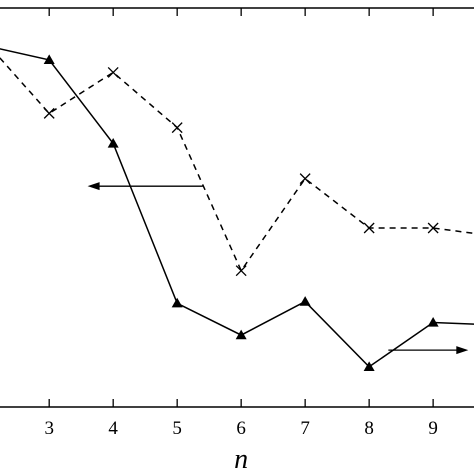 This screenshot has width=474, height=474. What do you see at coordinates (369, 428) in the screenshot?
I see `x-tick-label-8: 8` at bounding box center [369, 428].